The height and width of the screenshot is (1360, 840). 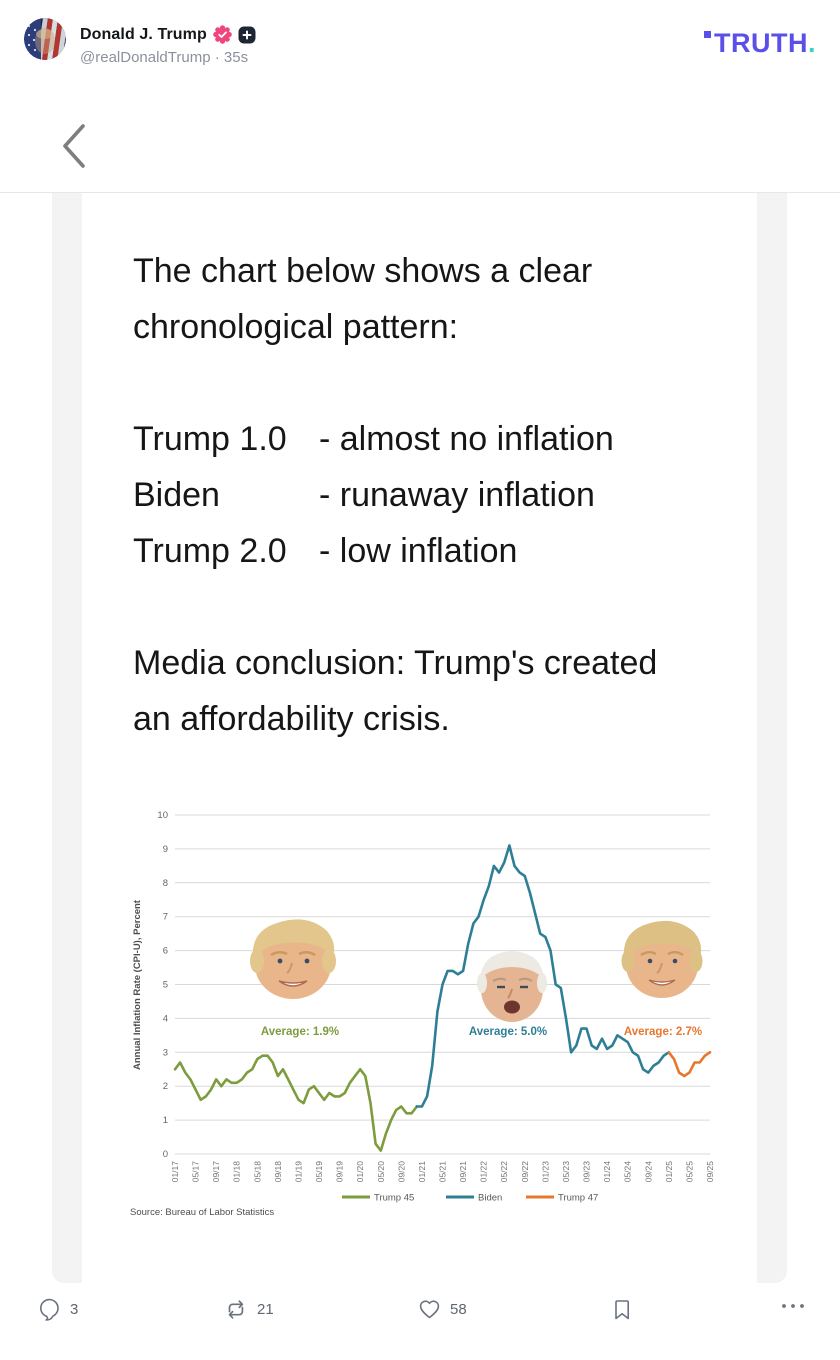 What do you see at coordinates (381, 1172) in the screenshot?
I see `svg-text: 05/20` at bounding box center [381, 1172].